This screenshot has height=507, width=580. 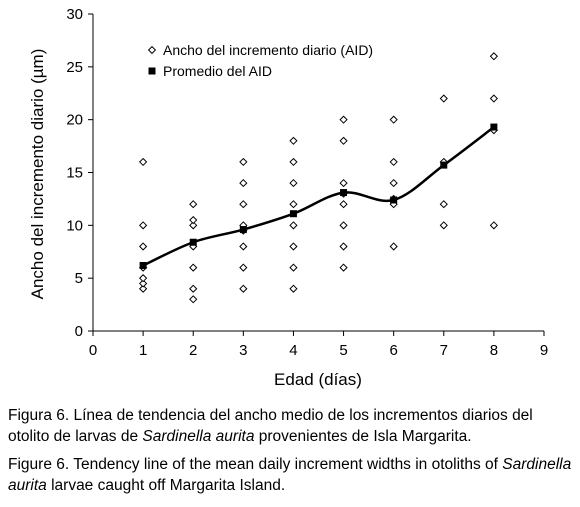 I want to click on caption-label: Figura 6., so click(x=39, y=415).